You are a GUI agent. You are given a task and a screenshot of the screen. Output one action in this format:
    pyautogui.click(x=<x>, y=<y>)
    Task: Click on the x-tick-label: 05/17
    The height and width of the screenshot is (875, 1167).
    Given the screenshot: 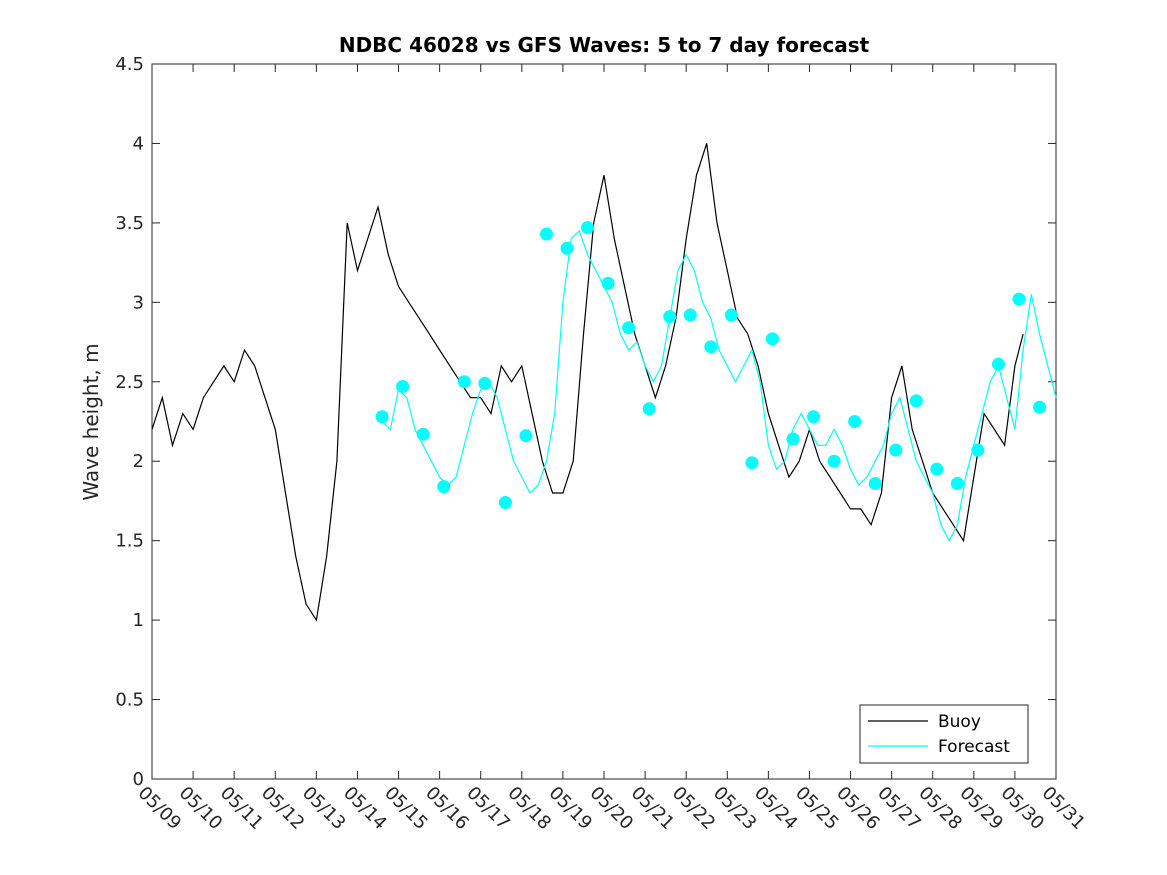 What is the action you would take?
    pyautogui.click(x=488, y=809)
    